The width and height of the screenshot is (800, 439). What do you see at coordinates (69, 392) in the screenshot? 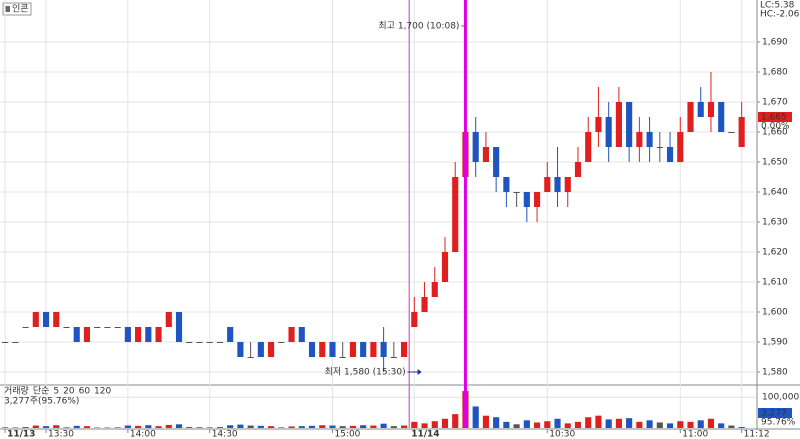
I see `volume-legend: 20` at bounding box center [69, 392].